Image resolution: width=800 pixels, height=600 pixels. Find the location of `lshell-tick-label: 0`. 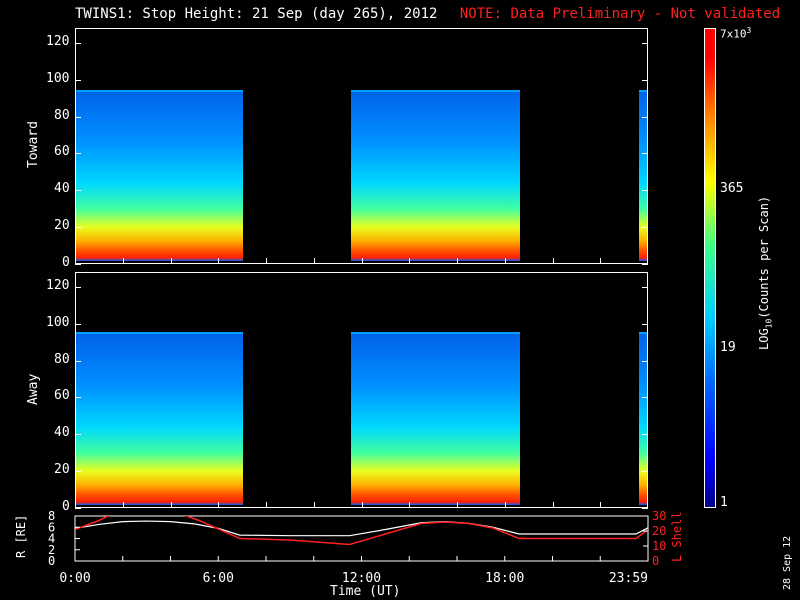

lshell-tick-label: 0 is located at coordinates (655, 561).